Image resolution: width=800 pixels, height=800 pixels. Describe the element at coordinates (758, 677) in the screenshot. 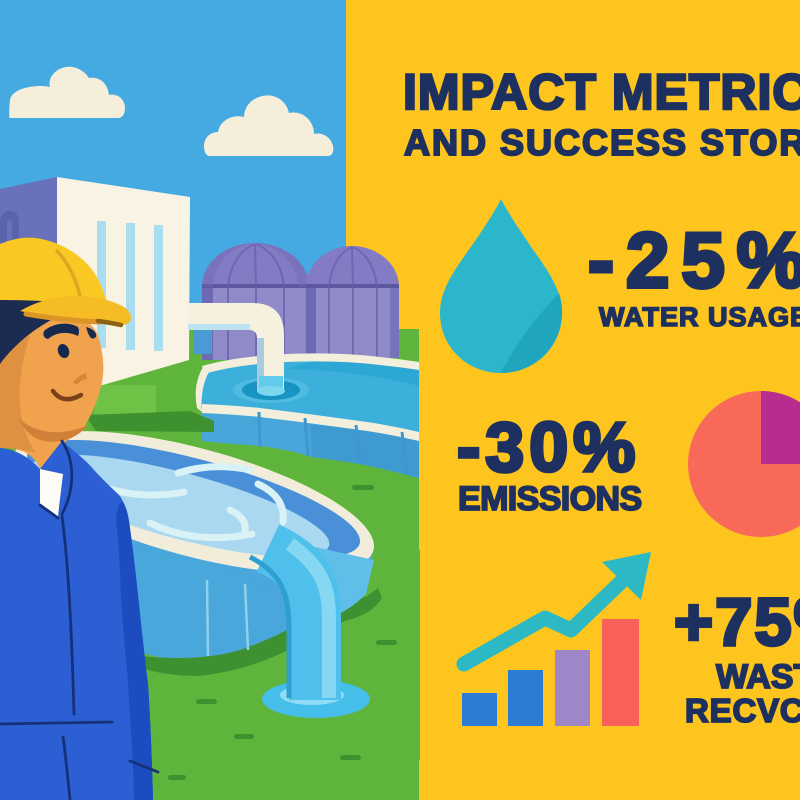

I see `svg-text: WASTE` at that location.